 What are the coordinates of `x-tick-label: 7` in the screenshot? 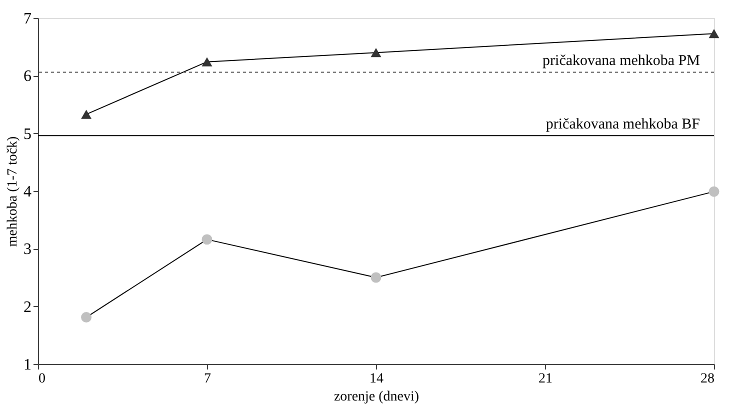 It's located at (207, 379).